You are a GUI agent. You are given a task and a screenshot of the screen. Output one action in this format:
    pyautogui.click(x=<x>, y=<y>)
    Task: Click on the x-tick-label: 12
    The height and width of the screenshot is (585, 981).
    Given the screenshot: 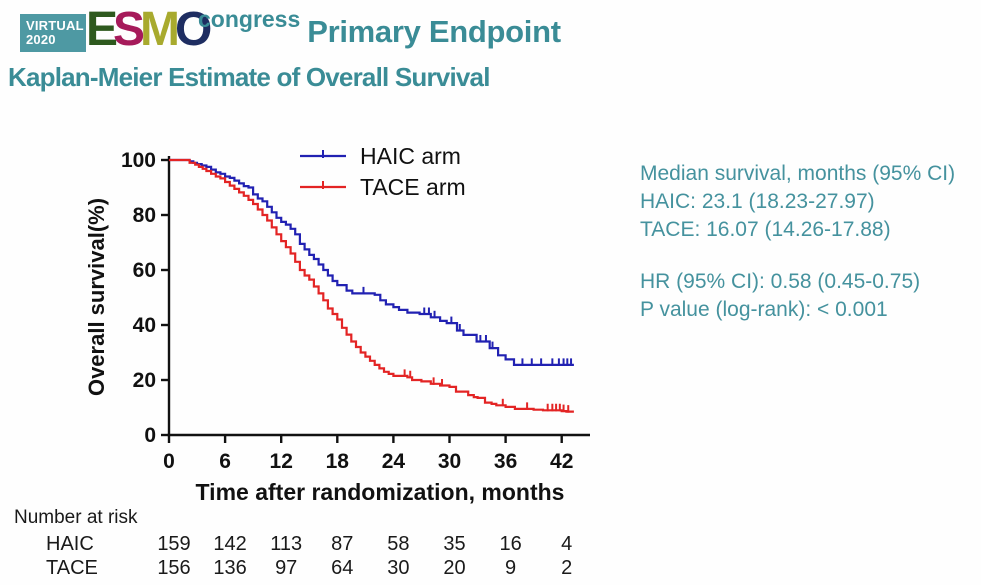 What is the action you would take?
    pyautogui.click(x=281, y=461)
    